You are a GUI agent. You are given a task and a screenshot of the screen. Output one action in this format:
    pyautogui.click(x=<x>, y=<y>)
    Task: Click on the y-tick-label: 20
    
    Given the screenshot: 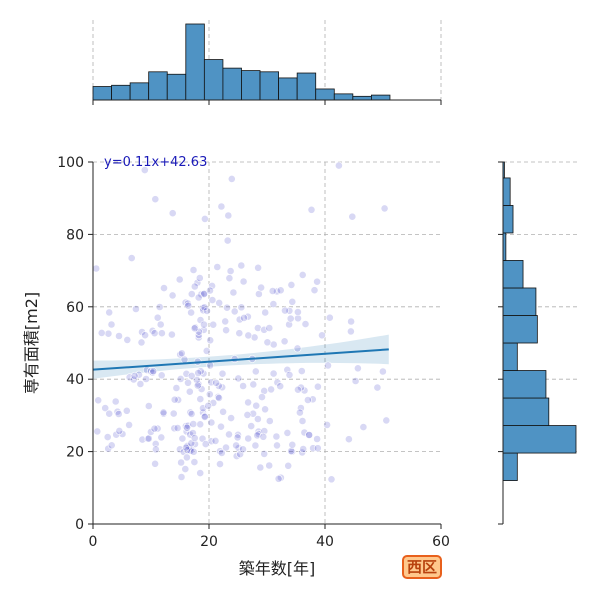 What is the action you would take?
    pyautogui.click(x=75, y=453)
    